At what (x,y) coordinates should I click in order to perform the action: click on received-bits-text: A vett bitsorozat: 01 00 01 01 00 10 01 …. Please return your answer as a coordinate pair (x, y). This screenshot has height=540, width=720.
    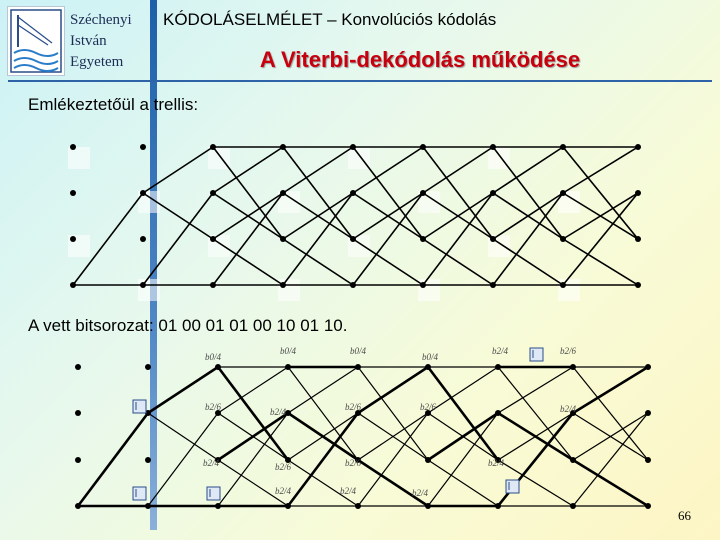
    Looking at the image, I should click on (188, 325).